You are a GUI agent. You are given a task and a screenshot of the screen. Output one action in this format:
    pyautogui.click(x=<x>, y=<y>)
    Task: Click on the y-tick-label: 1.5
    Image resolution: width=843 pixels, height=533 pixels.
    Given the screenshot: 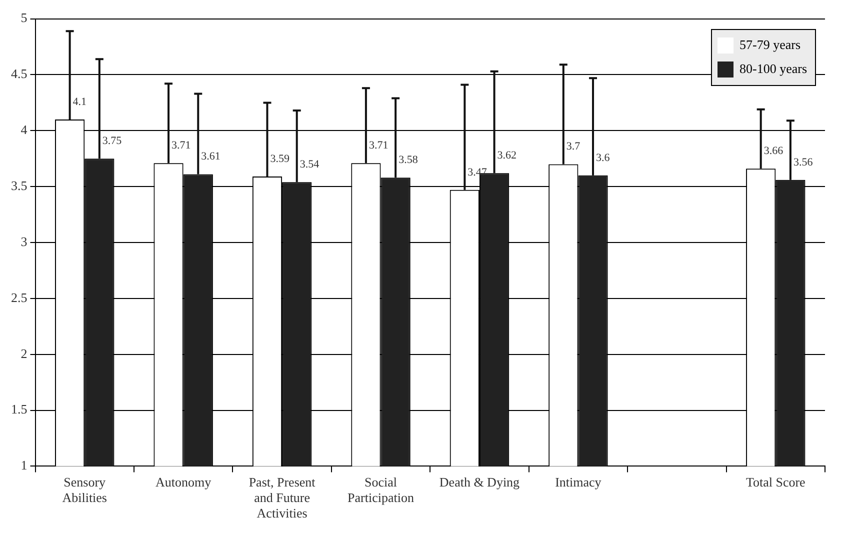 What is the action you would take?
    pyautogui.click(x=19, y=409)
    